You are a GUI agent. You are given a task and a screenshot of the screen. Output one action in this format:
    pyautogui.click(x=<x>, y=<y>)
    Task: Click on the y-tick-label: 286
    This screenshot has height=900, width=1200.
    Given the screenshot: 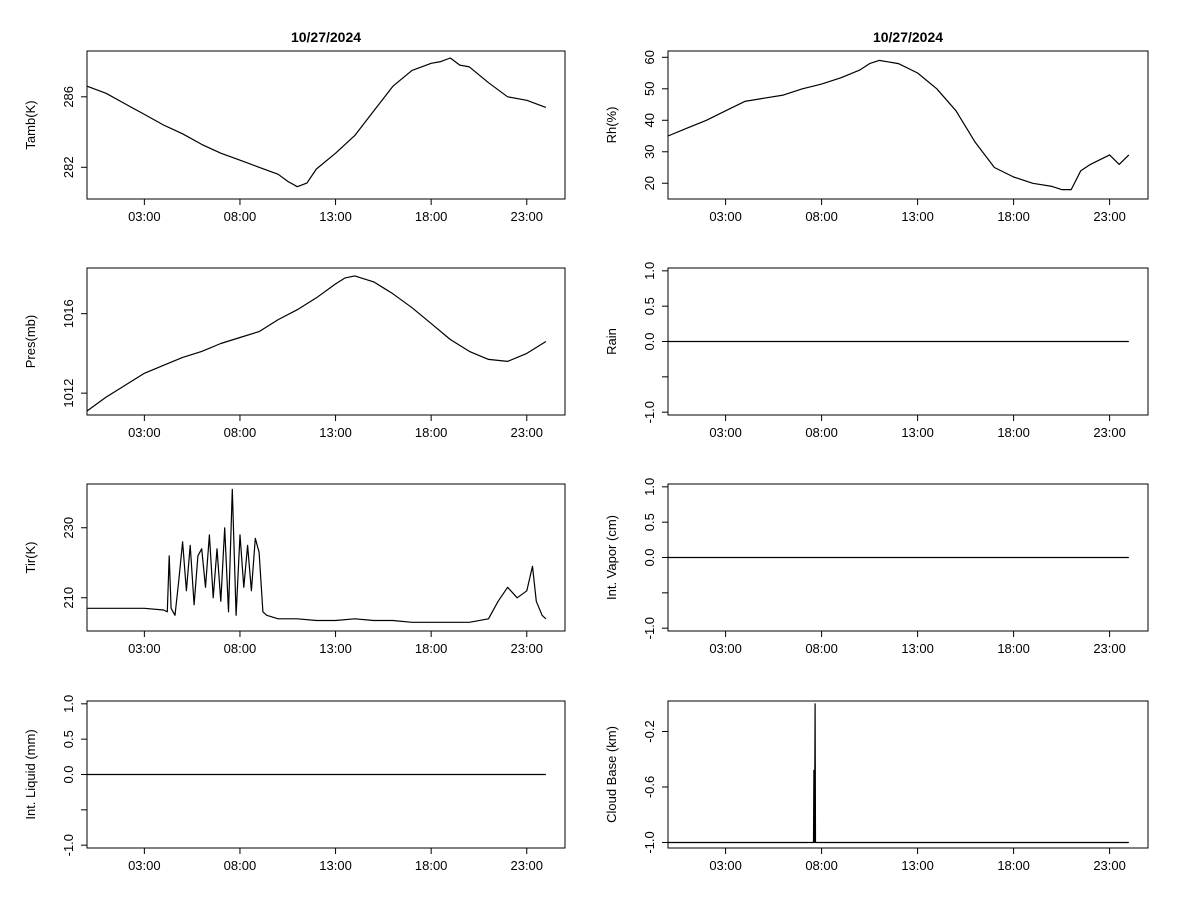 What is the action you would take?
    pyautogui.click(x=68, y=97)
    